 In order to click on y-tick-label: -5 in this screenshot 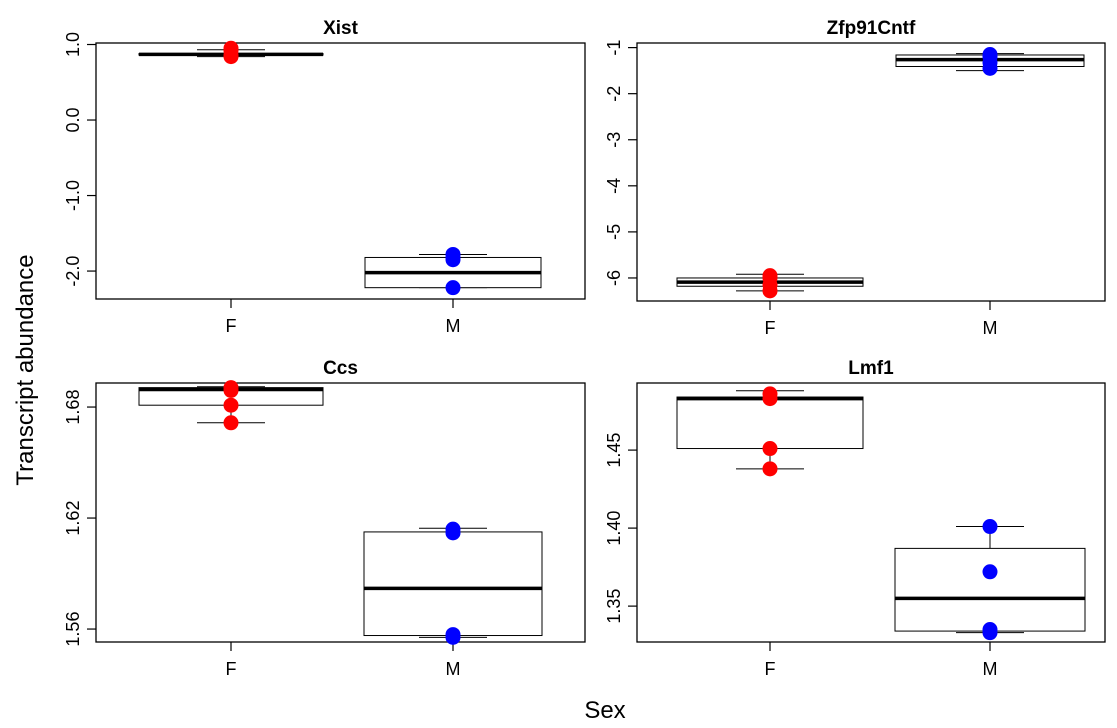, I will do `click(614, 232)`.